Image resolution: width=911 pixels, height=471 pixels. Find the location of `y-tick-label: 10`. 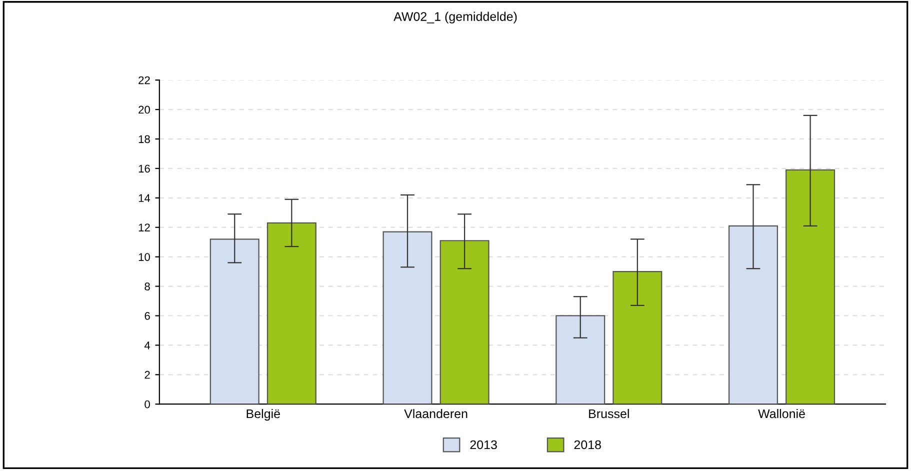

y-tick-label: 10 is located at coordinates (144, 257).